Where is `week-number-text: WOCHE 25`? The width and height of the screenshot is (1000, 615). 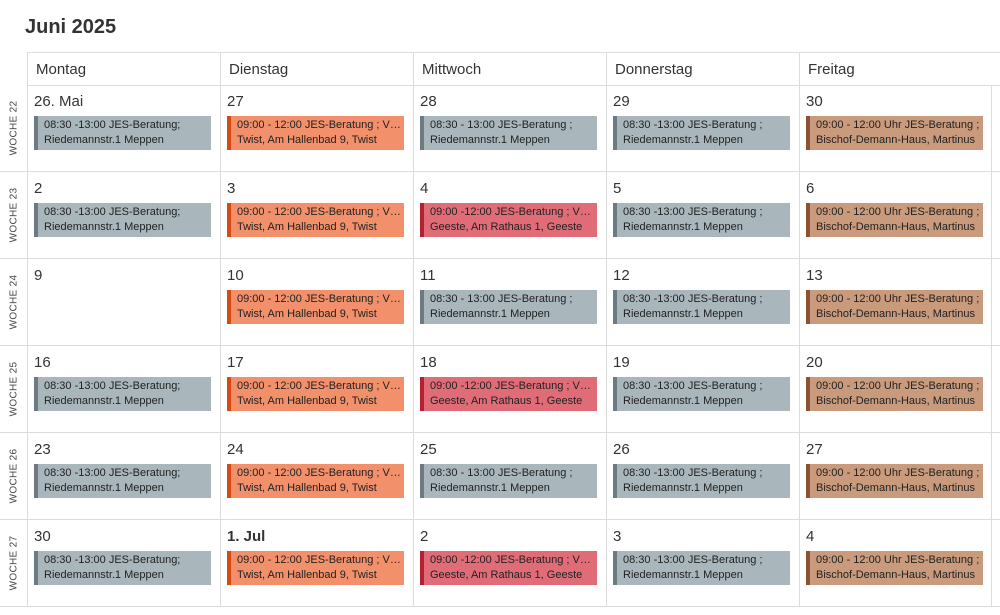
week-number-text: WOCHE 25 is located at coordinates (13, 389).